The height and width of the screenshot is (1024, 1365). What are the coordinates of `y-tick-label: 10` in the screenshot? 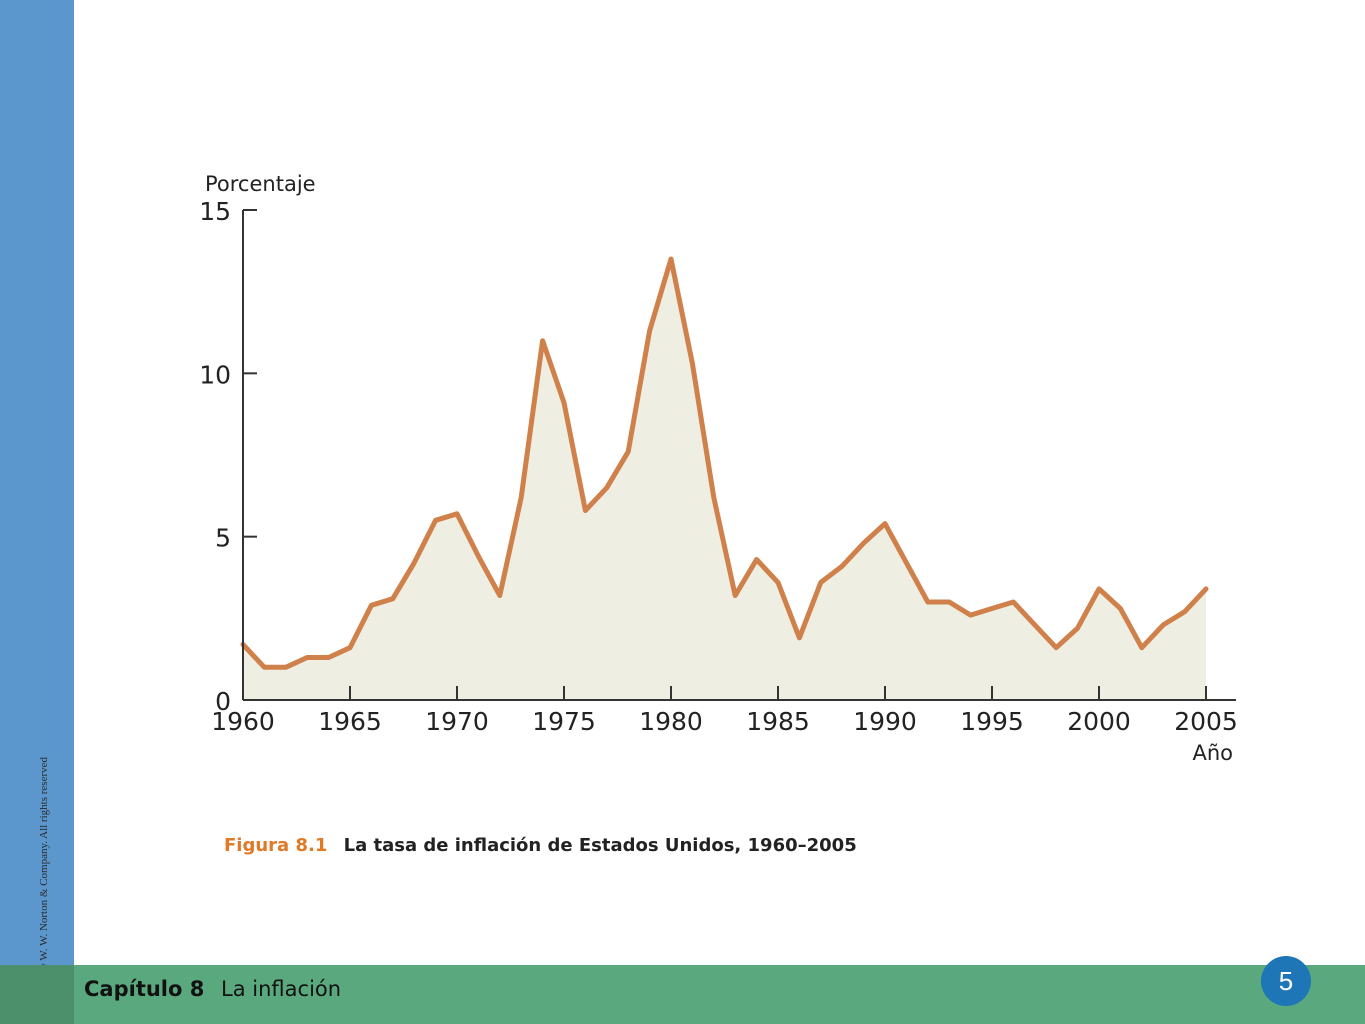 It's located at (215, 374).